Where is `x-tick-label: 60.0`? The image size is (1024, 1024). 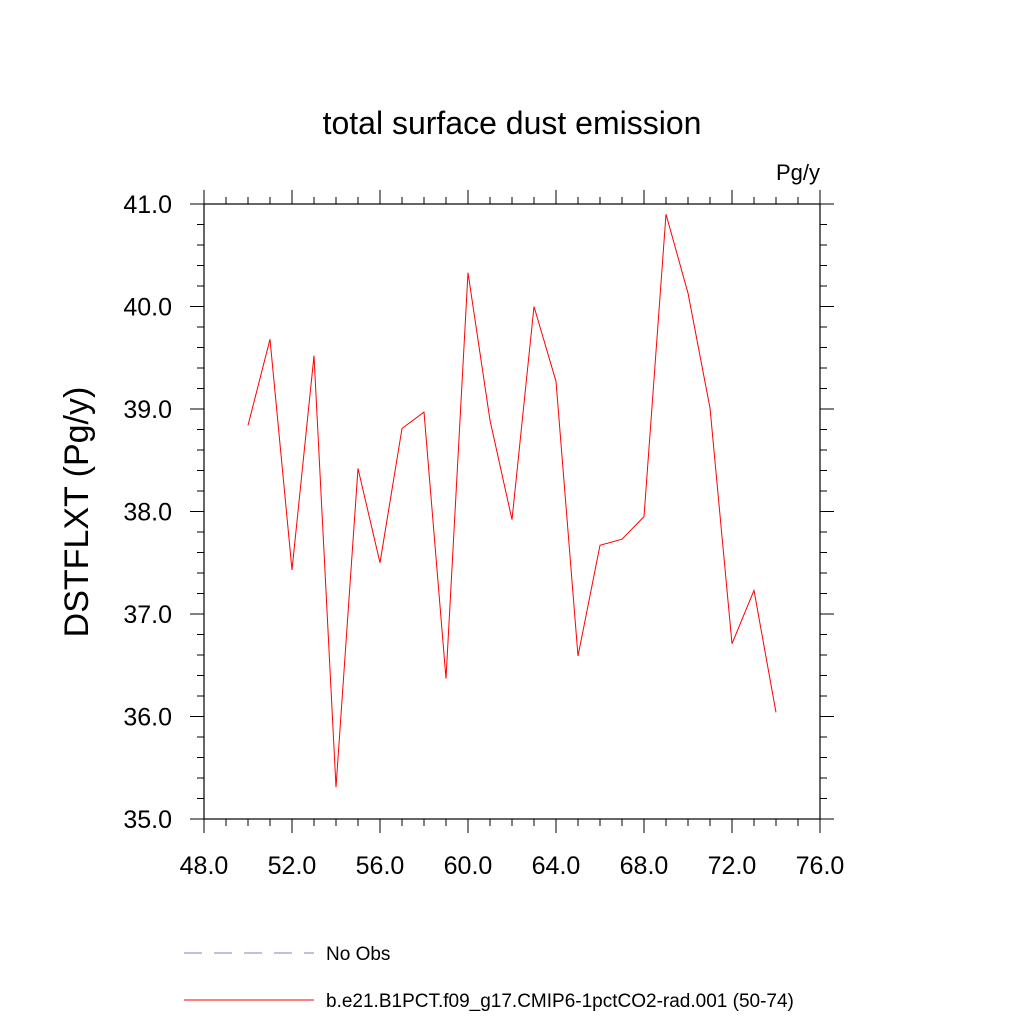 x-tick-label: 60.0 is located at coordinates (468, 866).